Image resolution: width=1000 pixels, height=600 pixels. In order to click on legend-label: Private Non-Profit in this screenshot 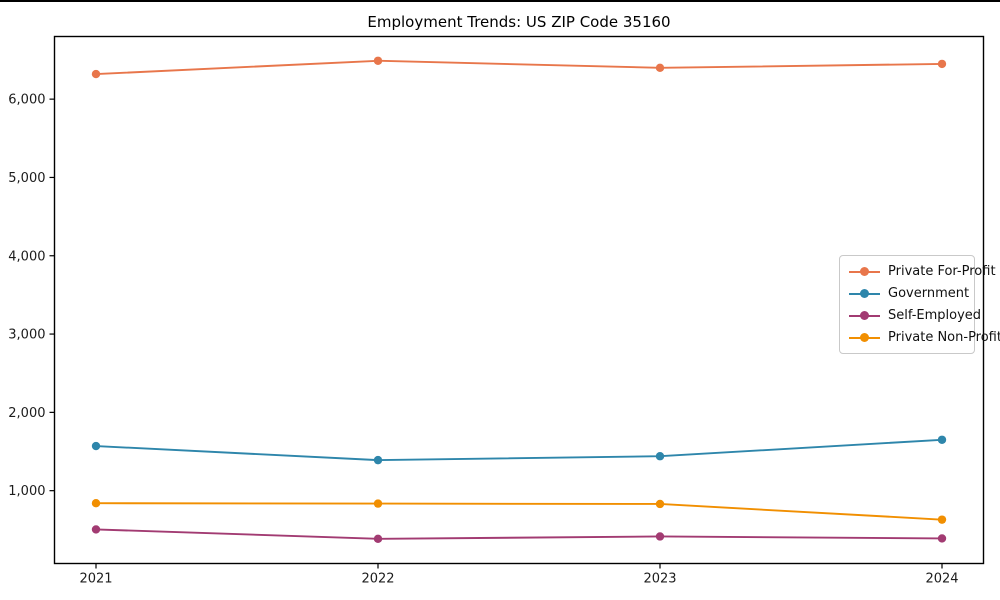, I will do `click(944, 337)`.